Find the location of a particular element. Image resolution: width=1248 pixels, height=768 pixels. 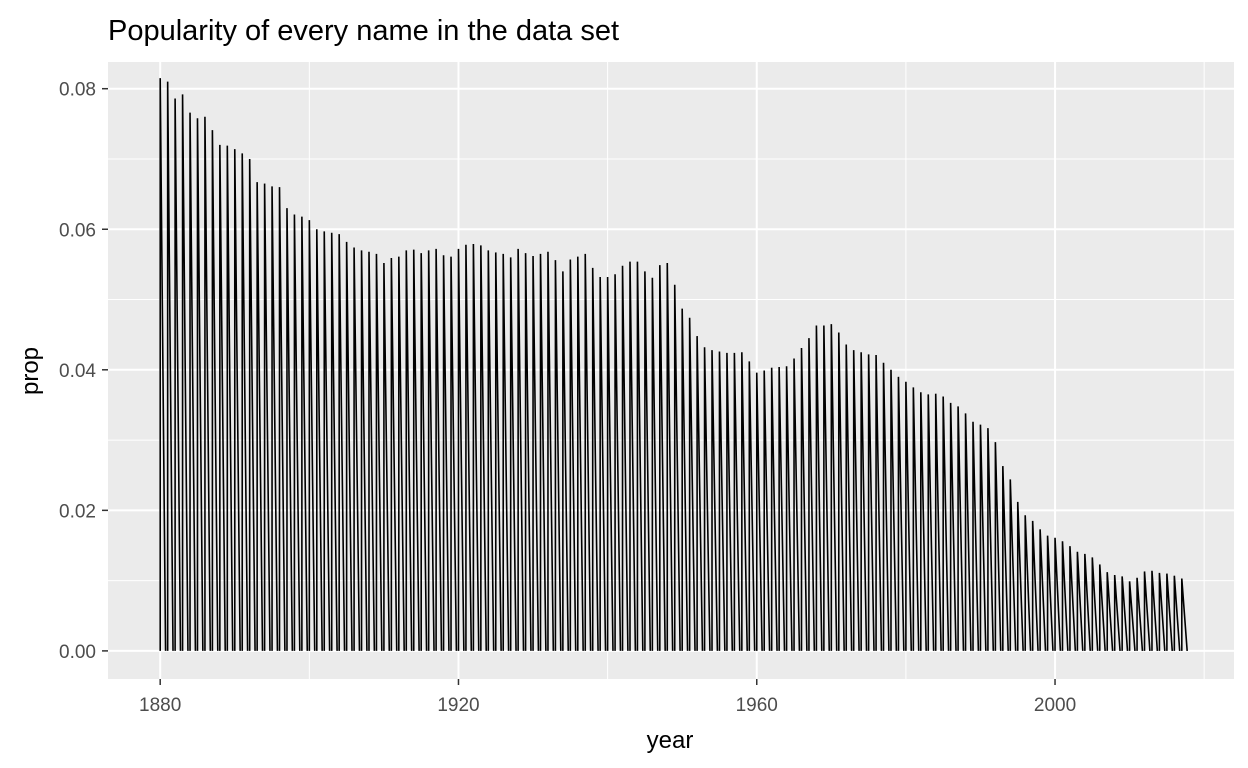

y-tick-label: 0.08 is located at coordinates (77, 90).